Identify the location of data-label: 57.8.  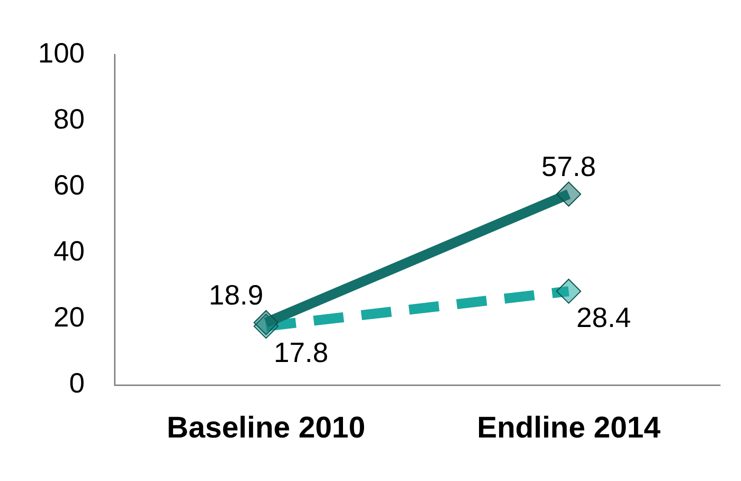
(568, 166).